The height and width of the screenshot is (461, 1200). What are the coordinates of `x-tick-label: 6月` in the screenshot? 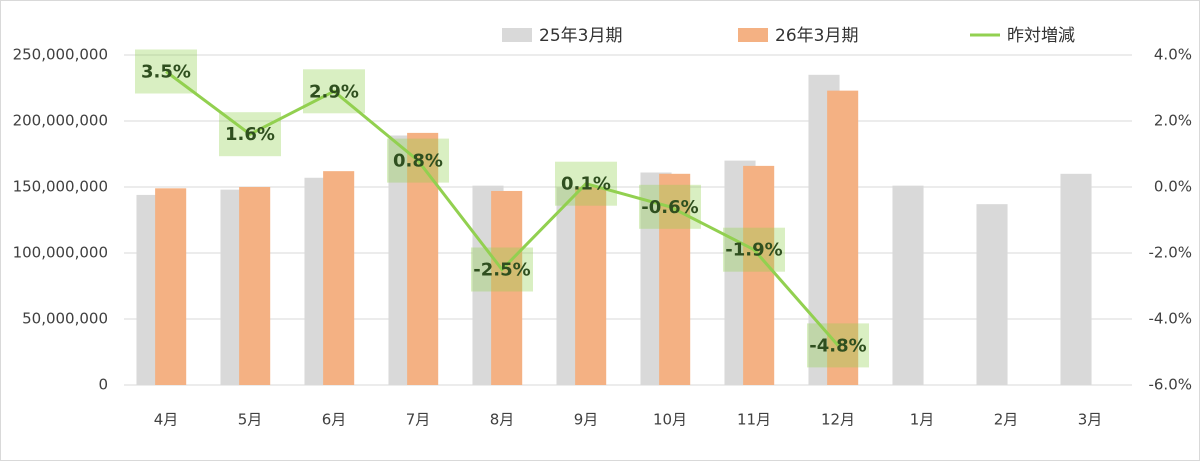 It's located at (334, 420).